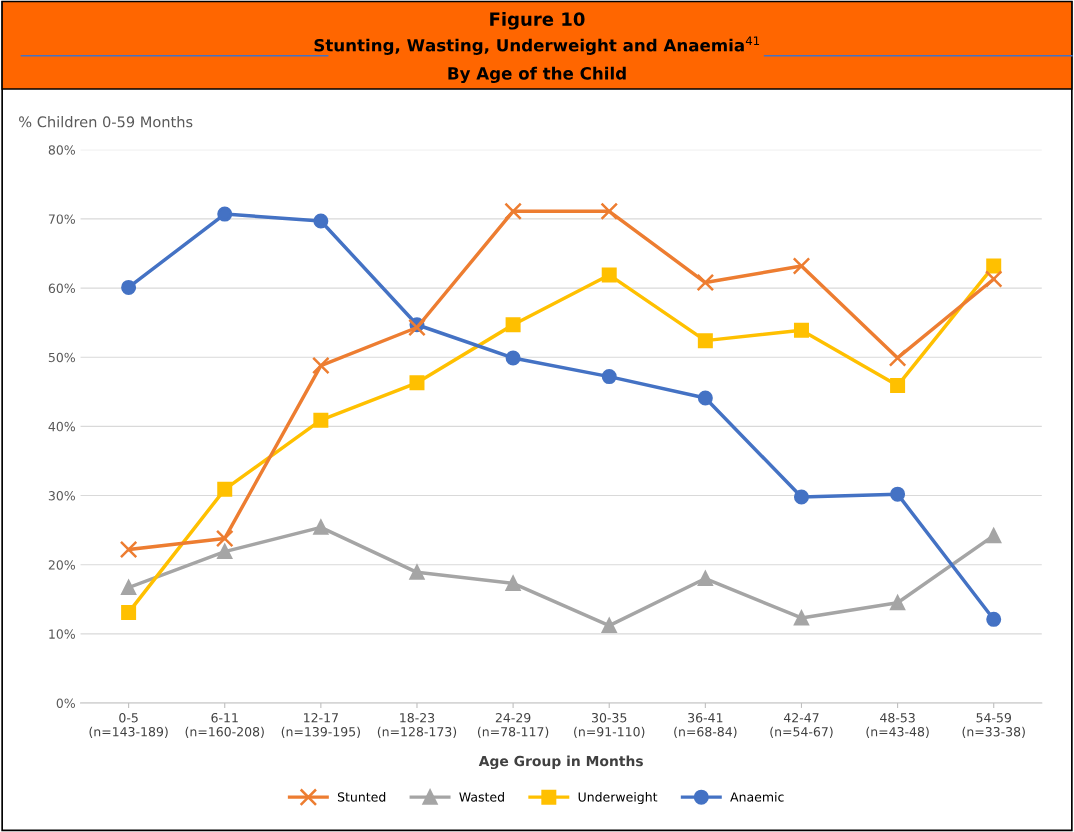  What do you see at coordinates (993, 725) in the screenshot?
I see `x-tick-label: 54-59 (n=33-38)` at bounding box center [993, 725].